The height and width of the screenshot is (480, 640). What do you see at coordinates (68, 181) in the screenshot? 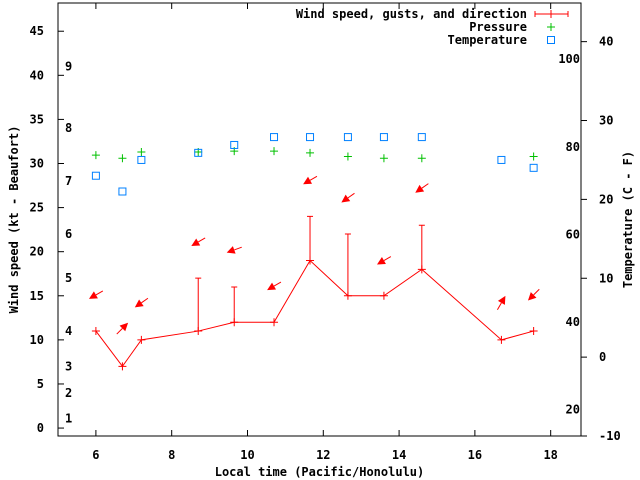
I see `beaufort-label: 7` at bounding box center [68, 181].